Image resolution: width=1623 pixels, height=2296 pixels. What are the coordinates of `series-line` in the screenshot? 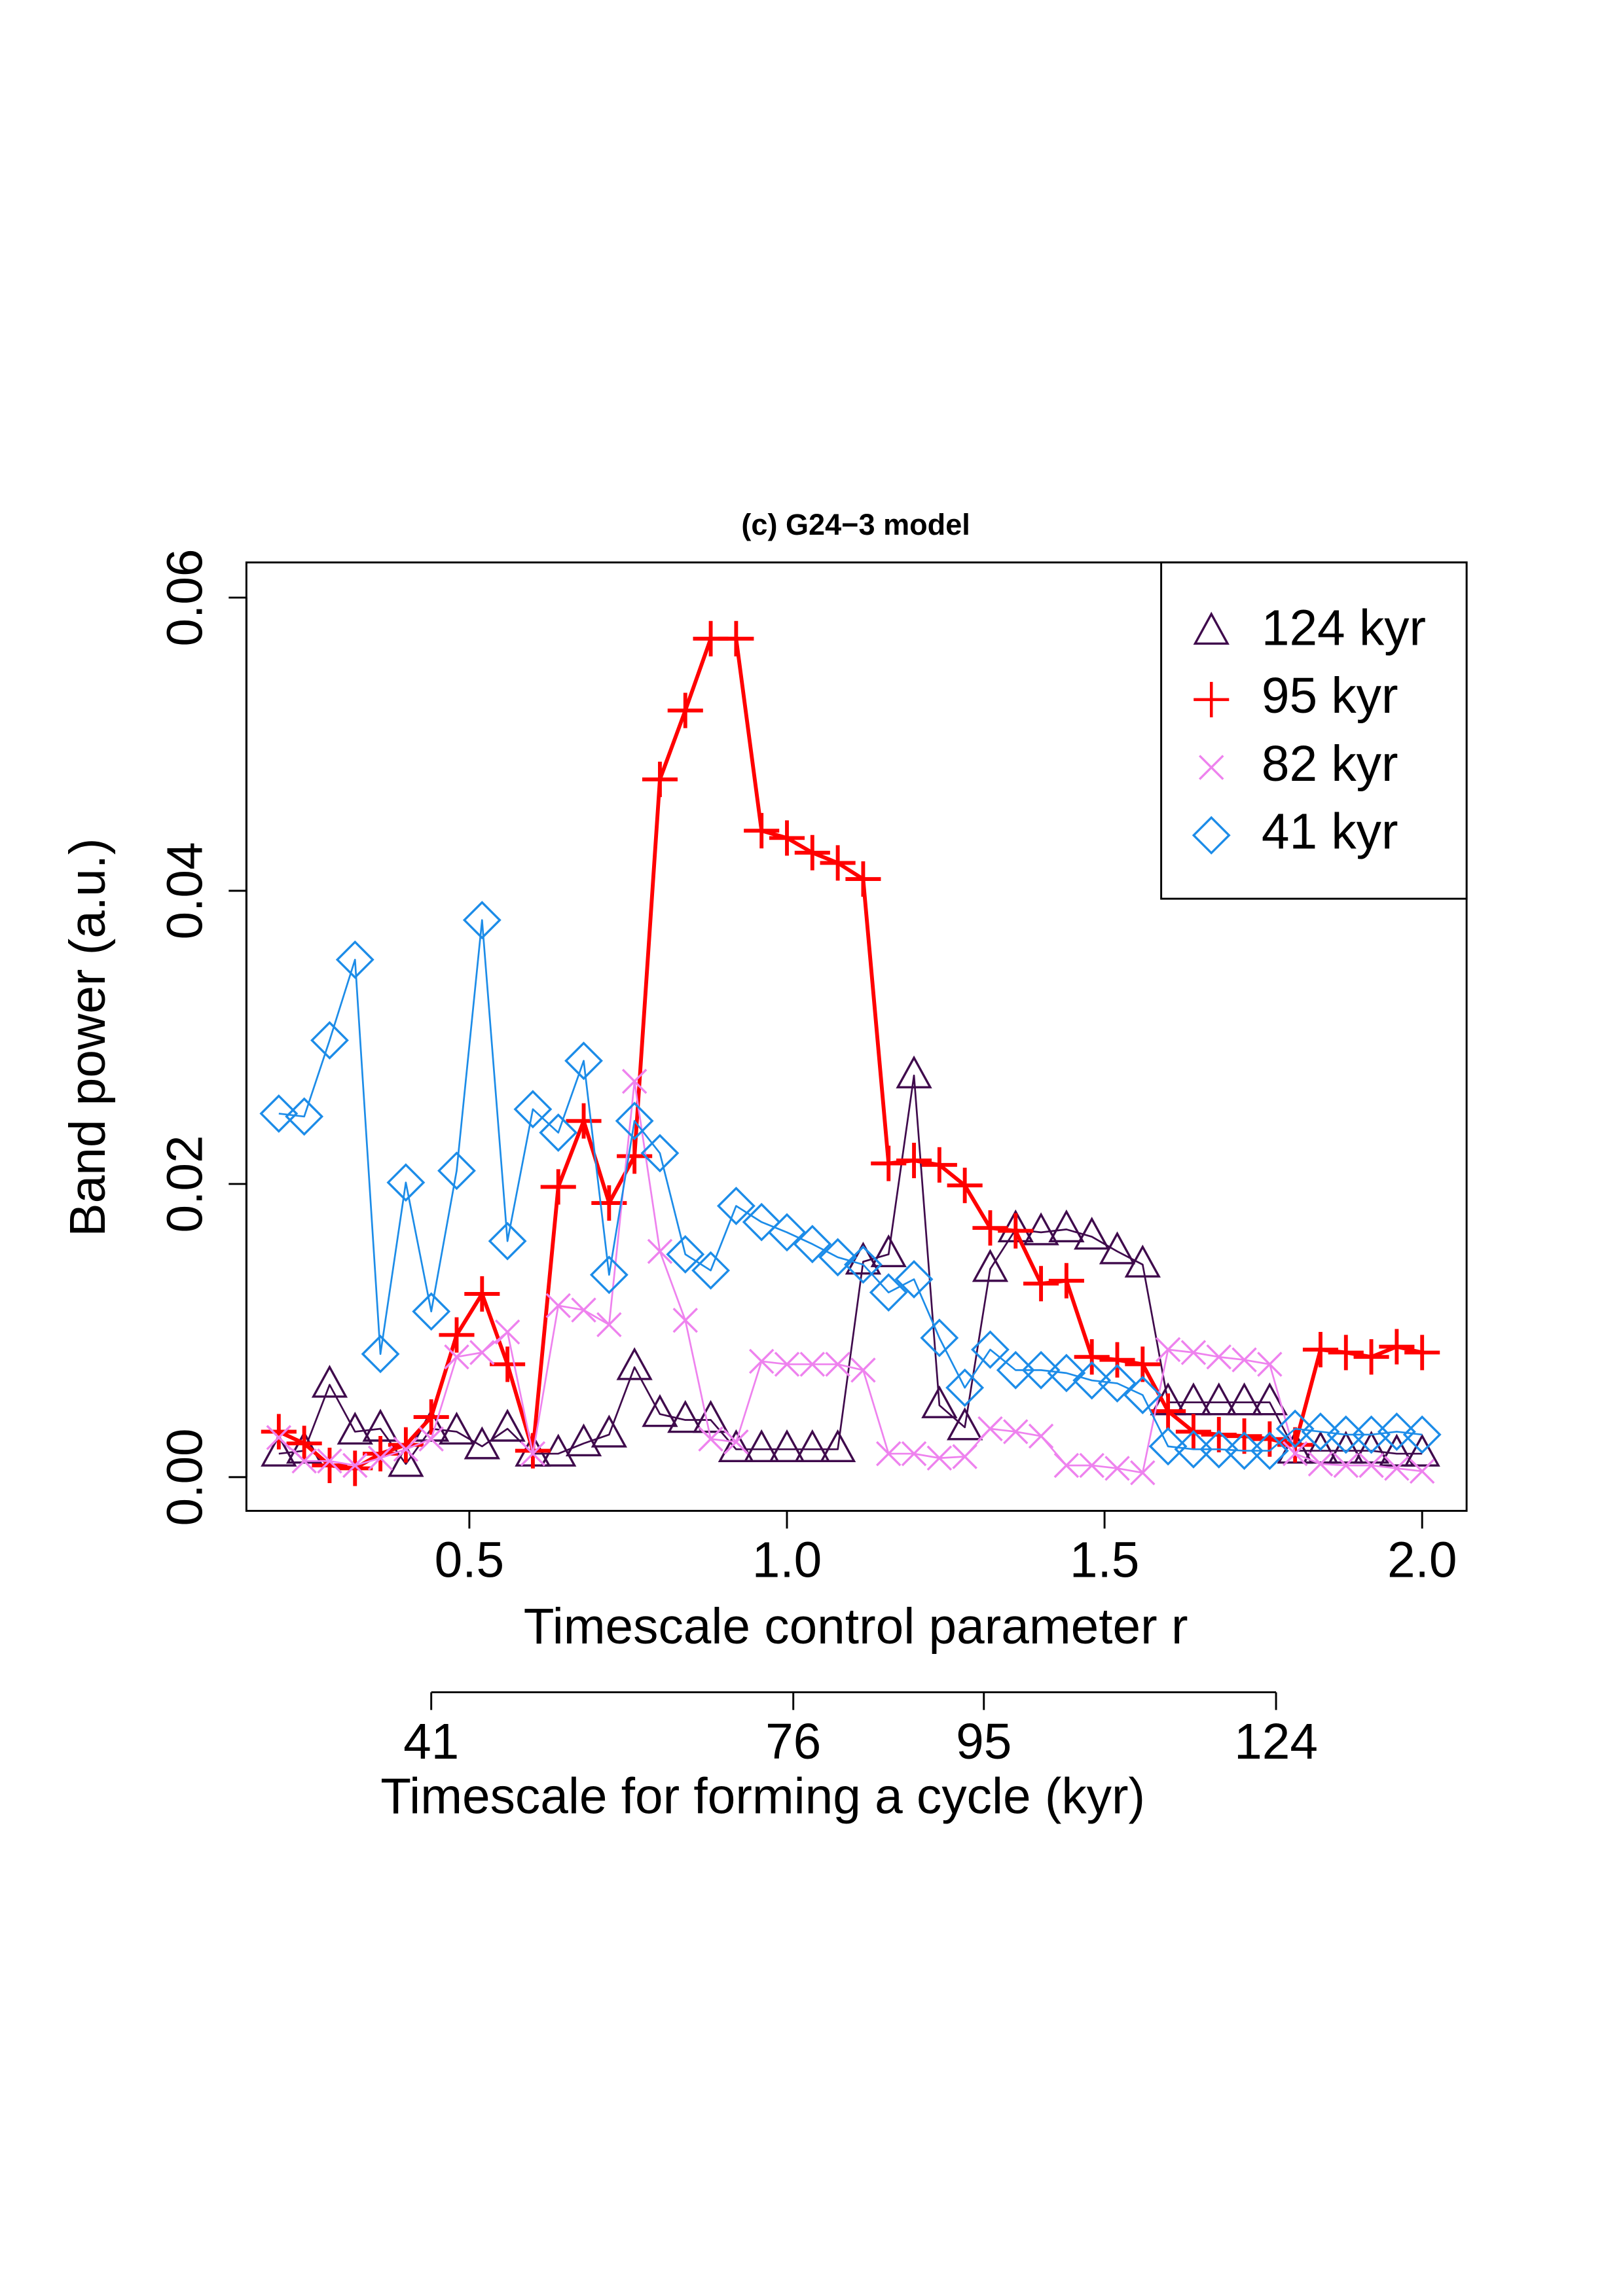 It's located at (850, 1277).